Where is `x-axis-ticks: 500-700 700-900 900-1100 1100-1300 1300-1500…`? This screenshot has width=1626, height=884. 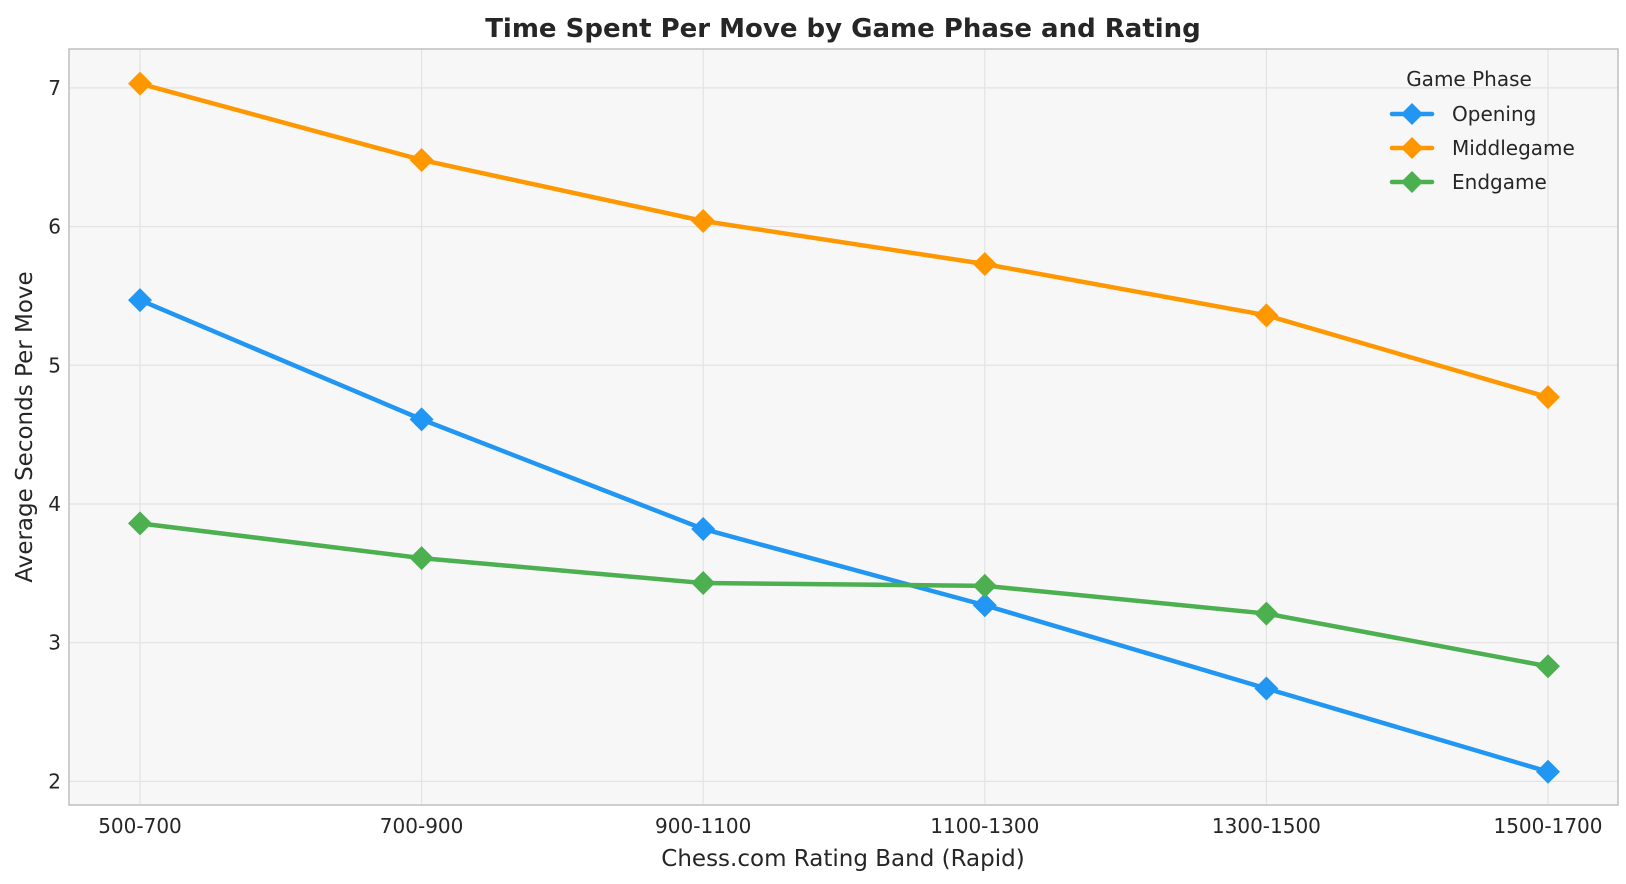
x-axis-ticks: 500-700 700-900 900-1100 1100-1300 1300-1500… is located at coordinates (850, 826).